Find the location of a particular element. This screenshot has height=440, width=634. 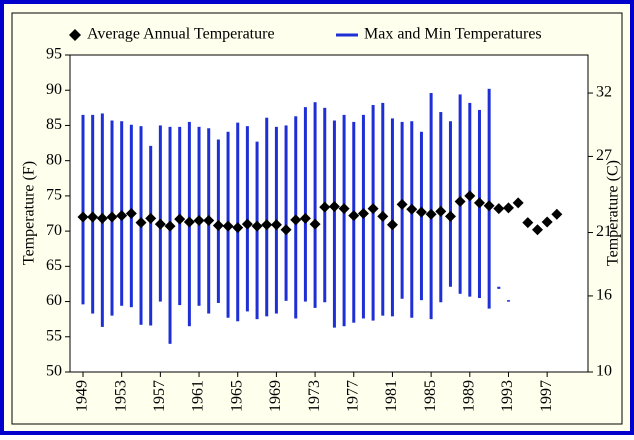

y-tick-label: 55 is located at coordinates (54, 335).